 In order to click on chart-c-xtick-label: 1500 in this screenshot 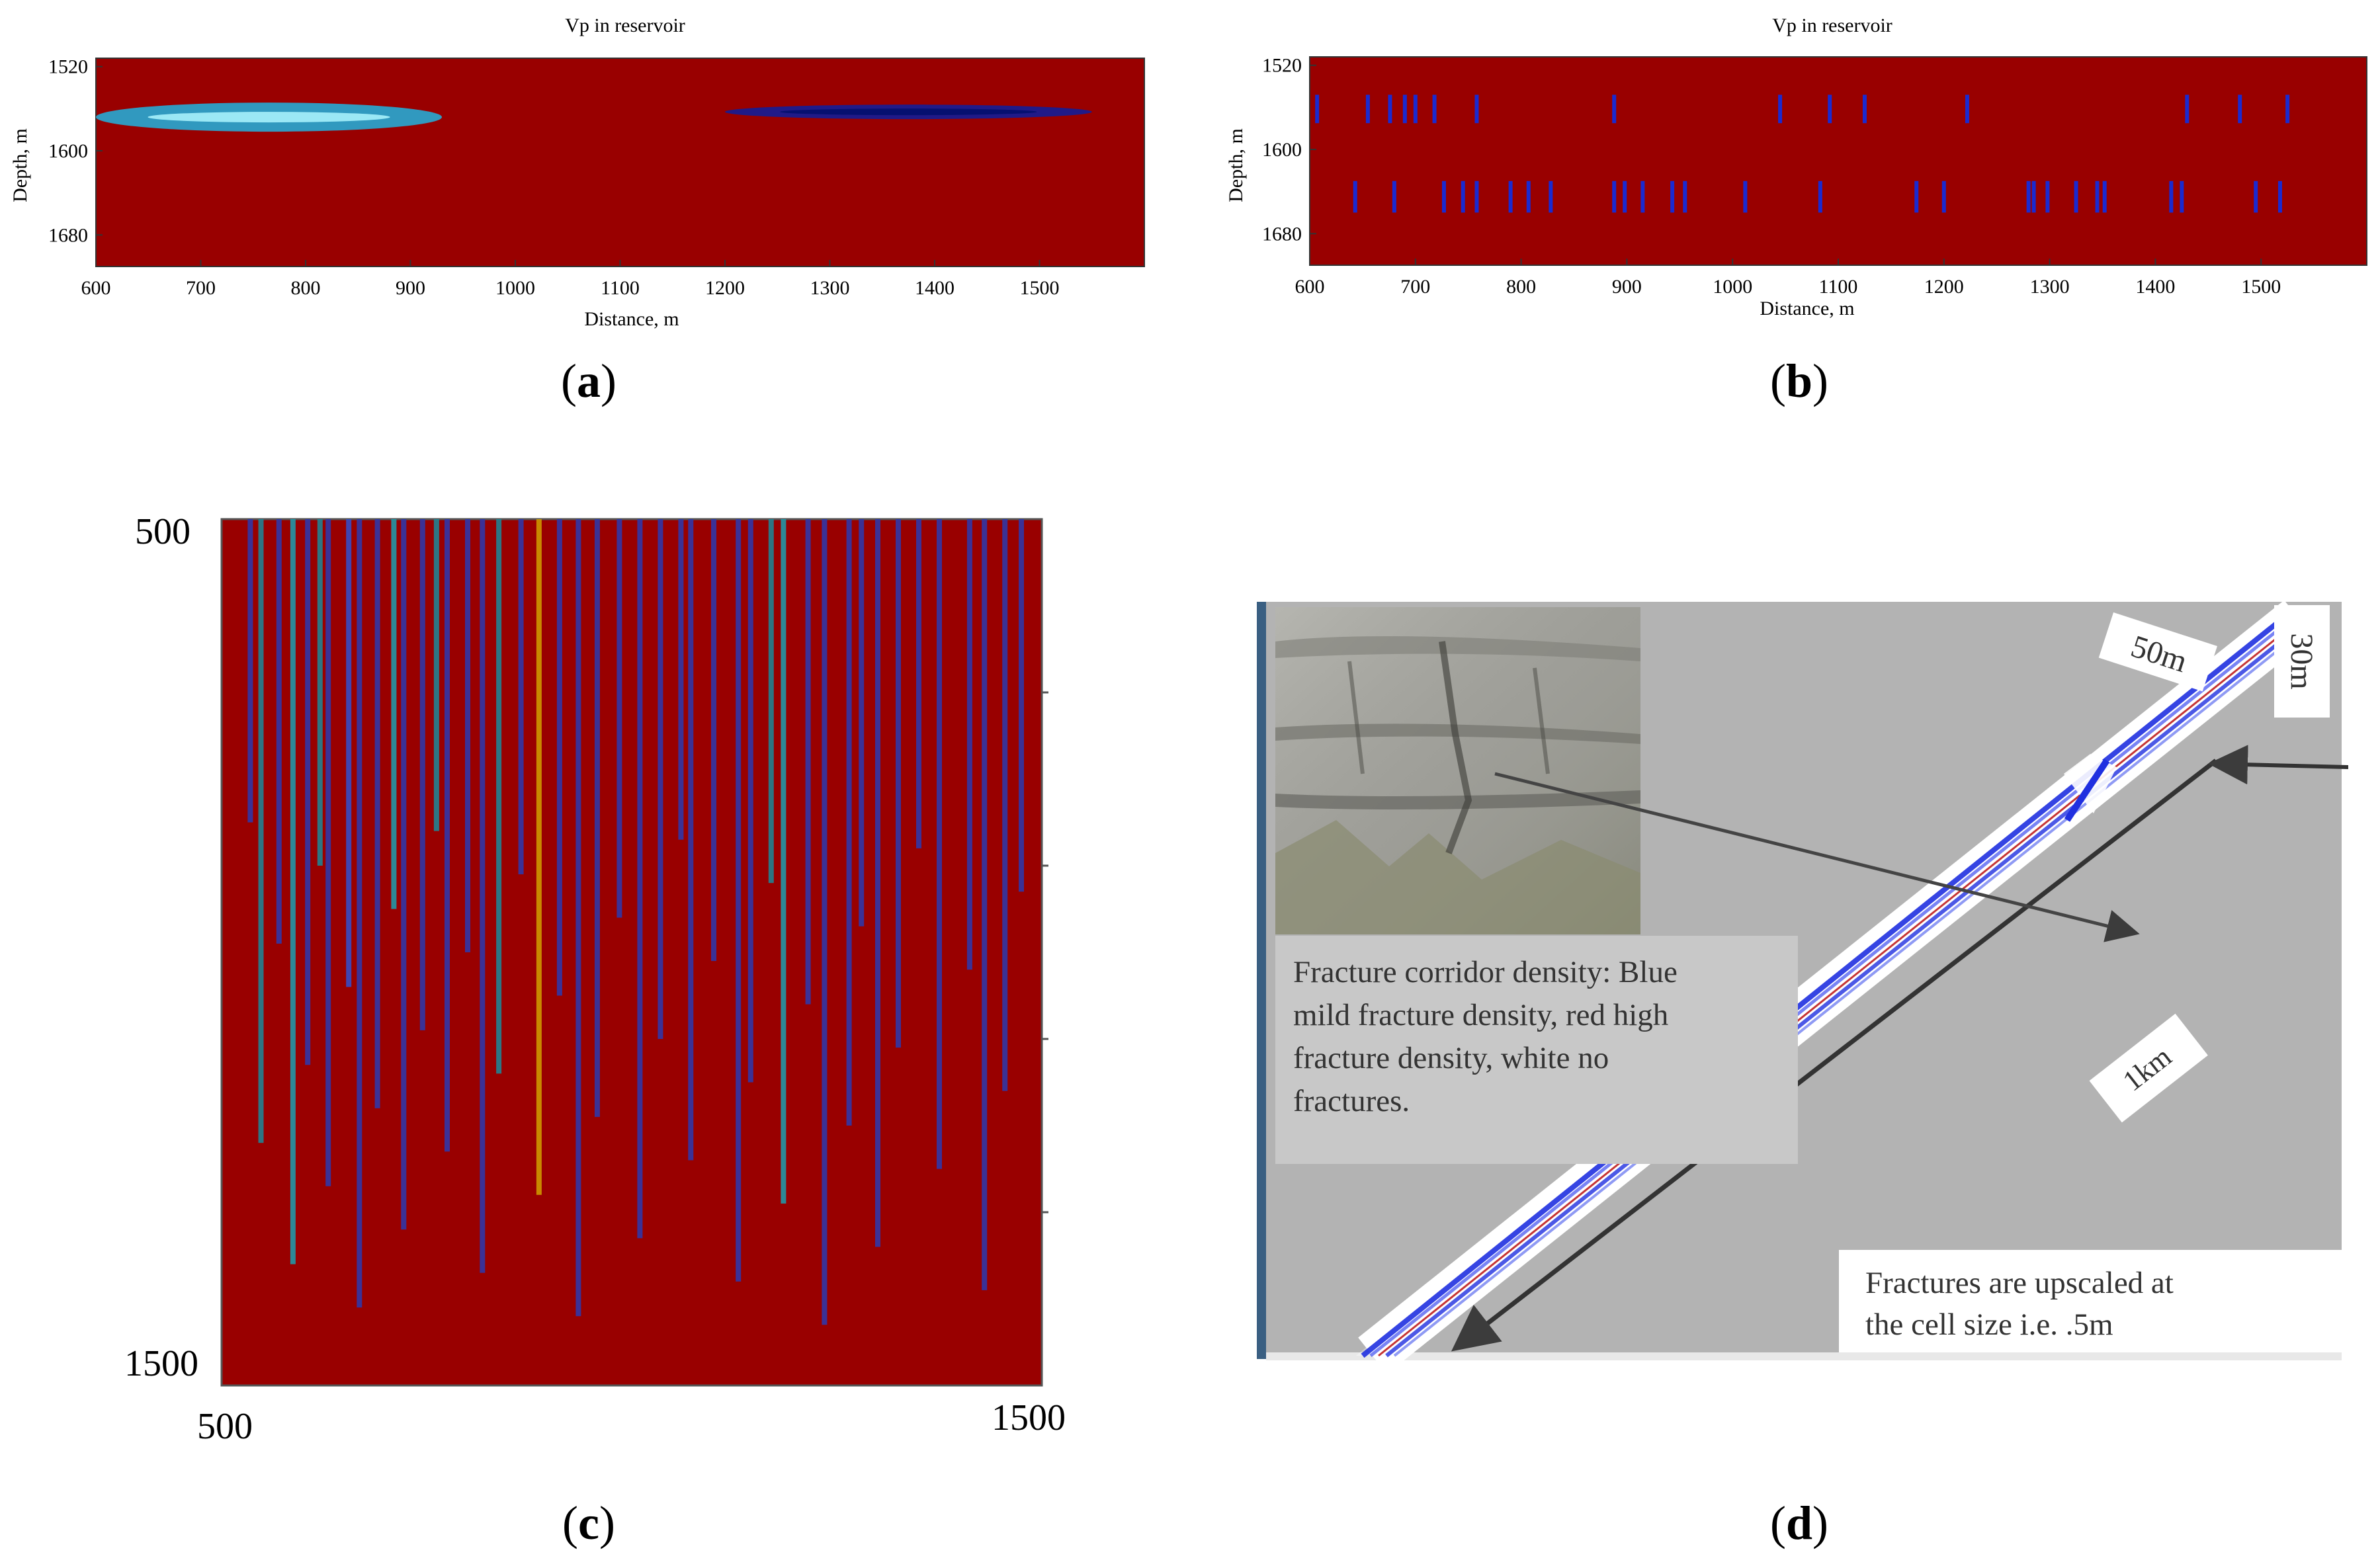, I will do `click(1029, 1417)`.